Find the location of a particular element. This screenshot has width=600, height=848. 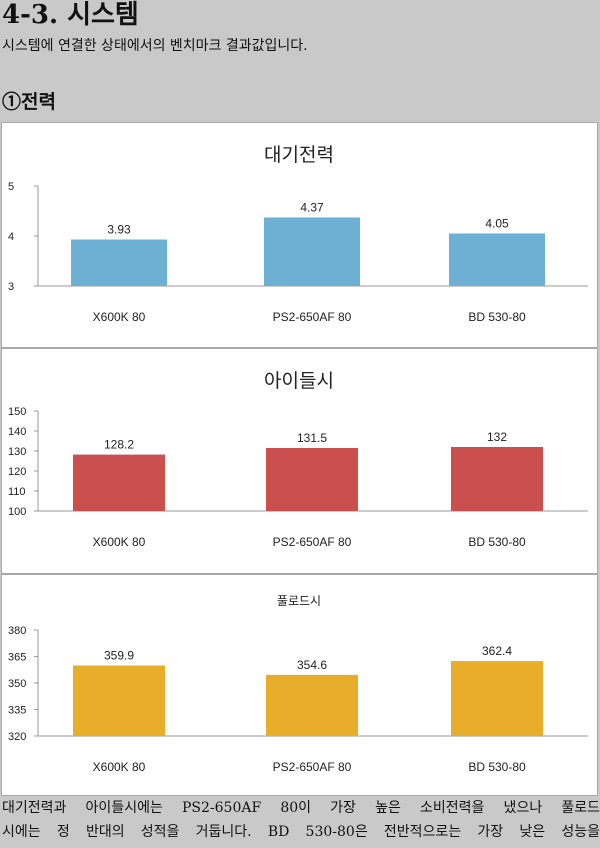

bar-value-label: 3.93 is located at coordinates (119, 230).